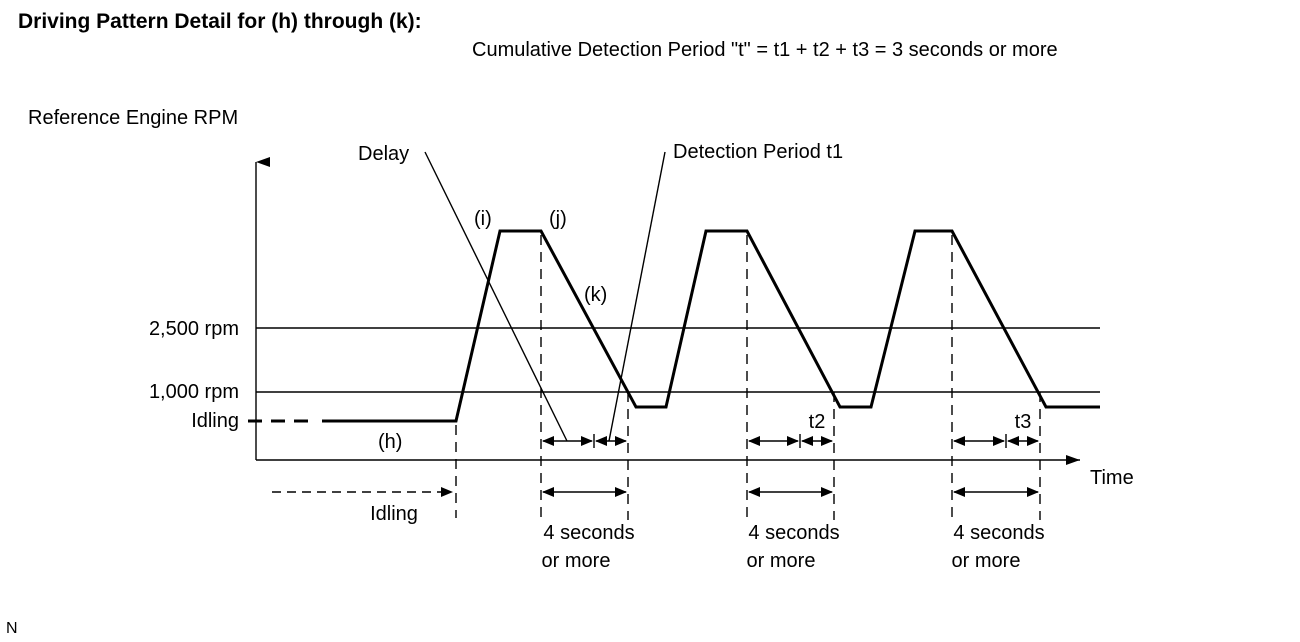 This screenshot has width=1300, height=642. Describe the element at coordinates (12, 628) in the screenshot. I see `footer-code: N` at that location.